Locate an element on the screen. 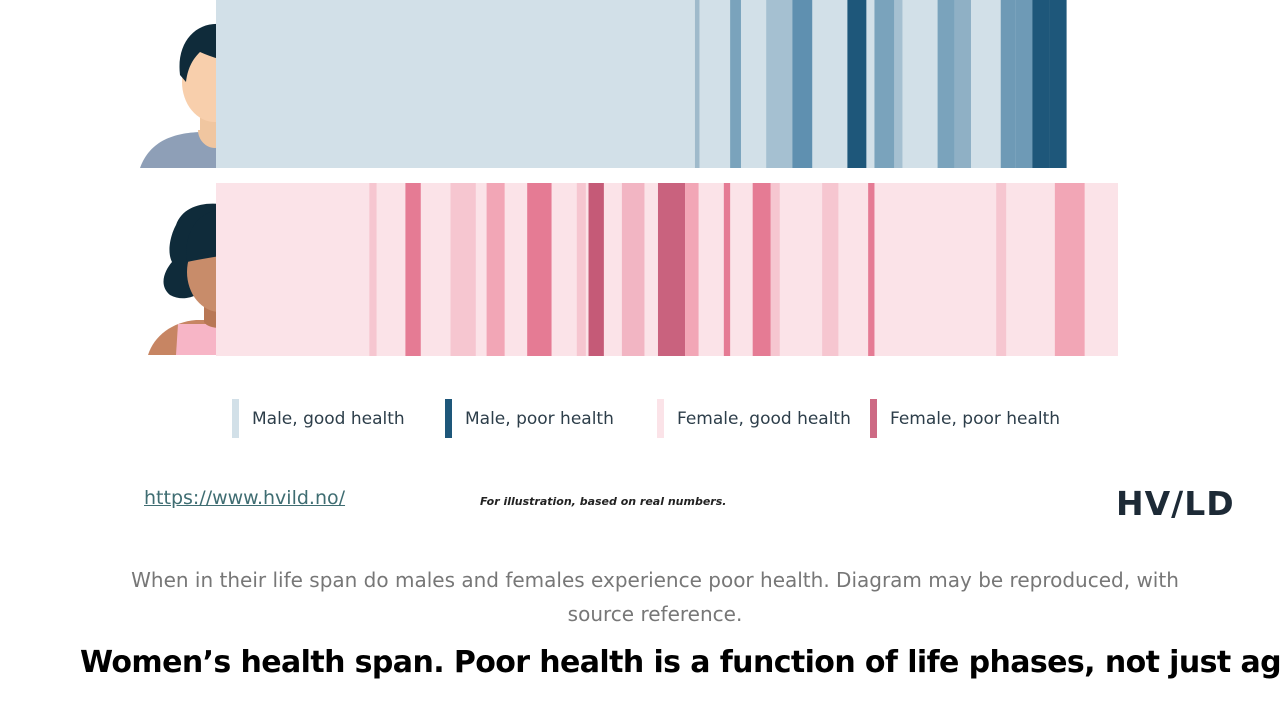  legend-label-female-good: Female, good health is located at coordinates (764, 418).